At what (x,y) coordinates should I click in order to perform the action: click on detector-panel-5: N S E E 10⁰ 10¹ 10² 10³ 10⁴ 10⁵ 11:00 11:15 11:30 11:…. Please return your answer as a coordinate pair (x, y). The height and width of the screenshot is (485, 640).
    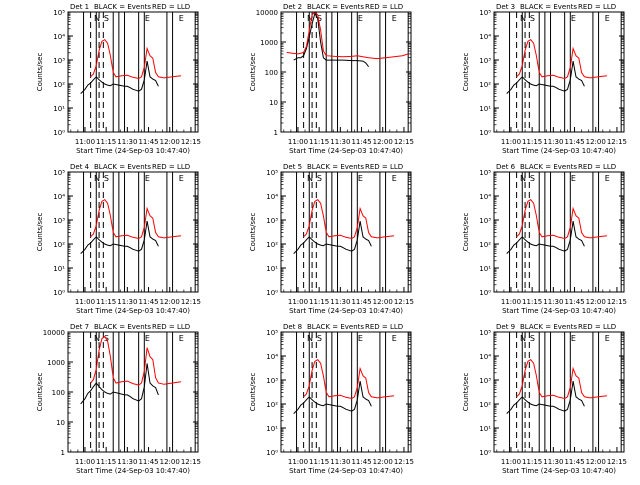
    Looking at the image, I should click on (331, 239).